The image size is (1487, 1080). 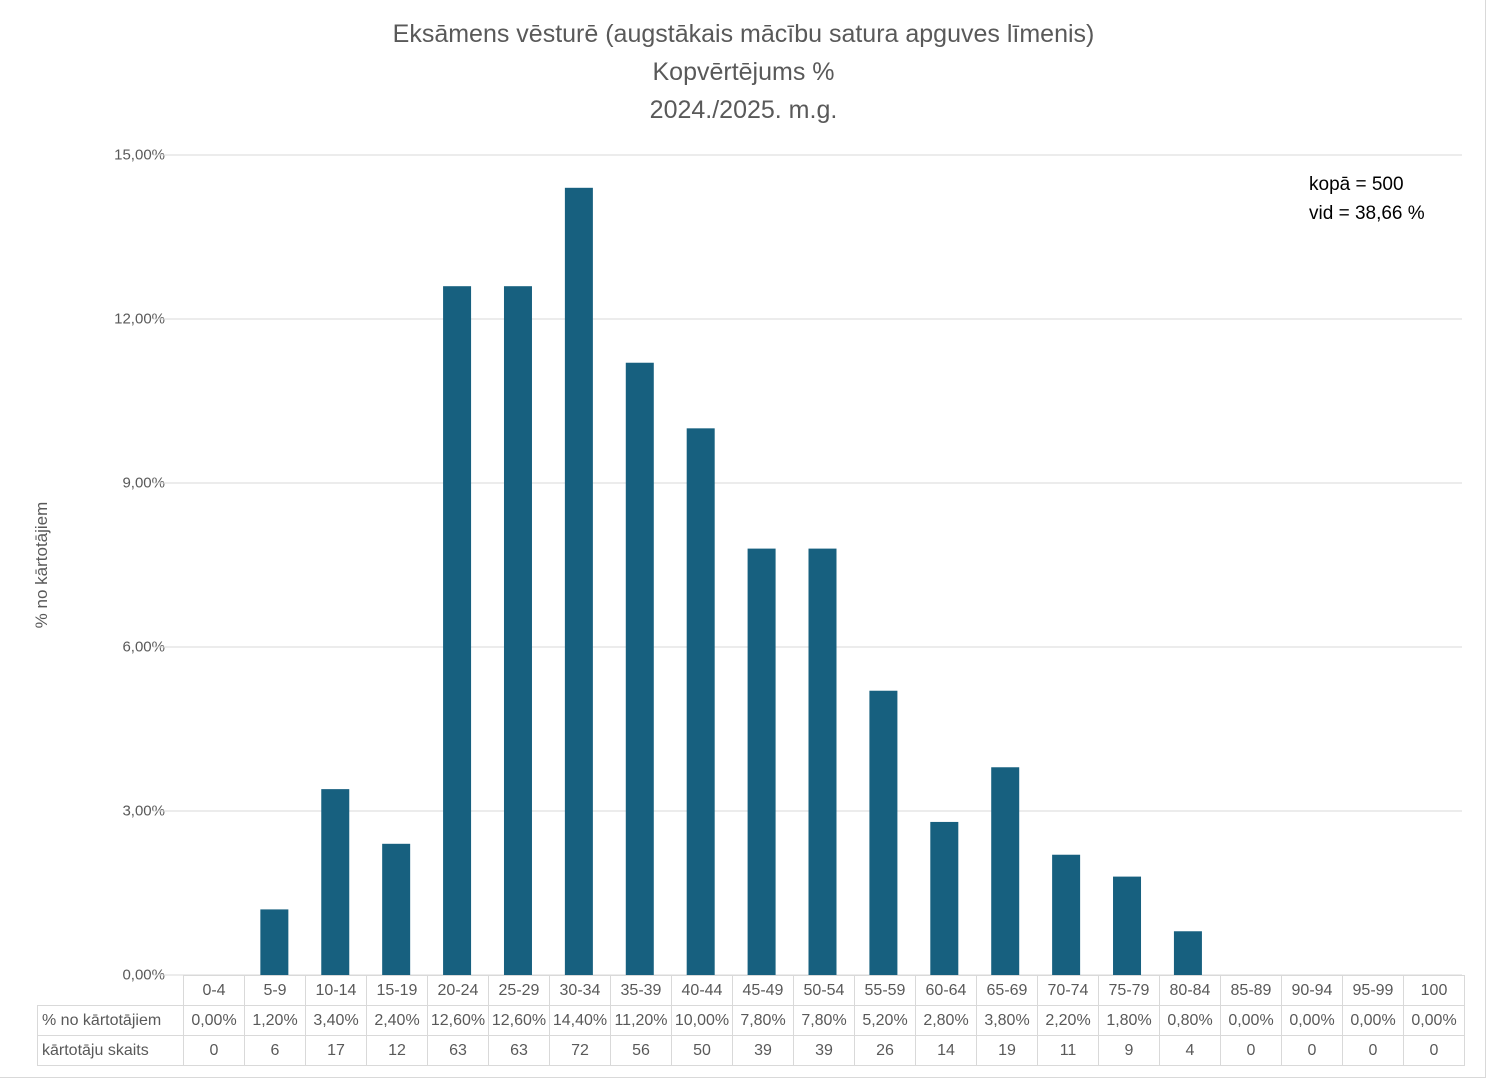 I want to click on table-cell-count: 19, so click(x=1007, y=1050).